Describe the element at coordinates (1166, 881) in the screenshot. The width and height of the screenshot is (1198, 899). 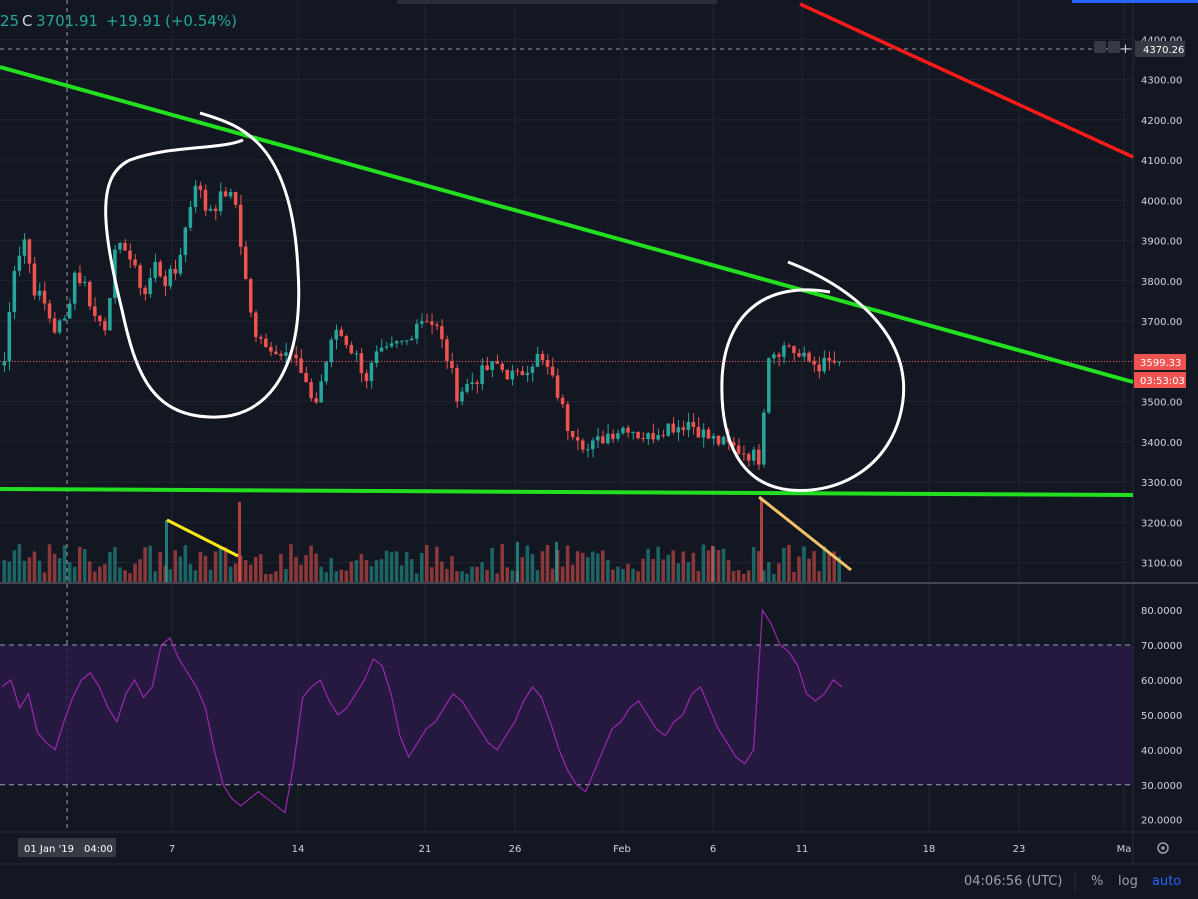
I see `auto-toggle: auto` at that location.